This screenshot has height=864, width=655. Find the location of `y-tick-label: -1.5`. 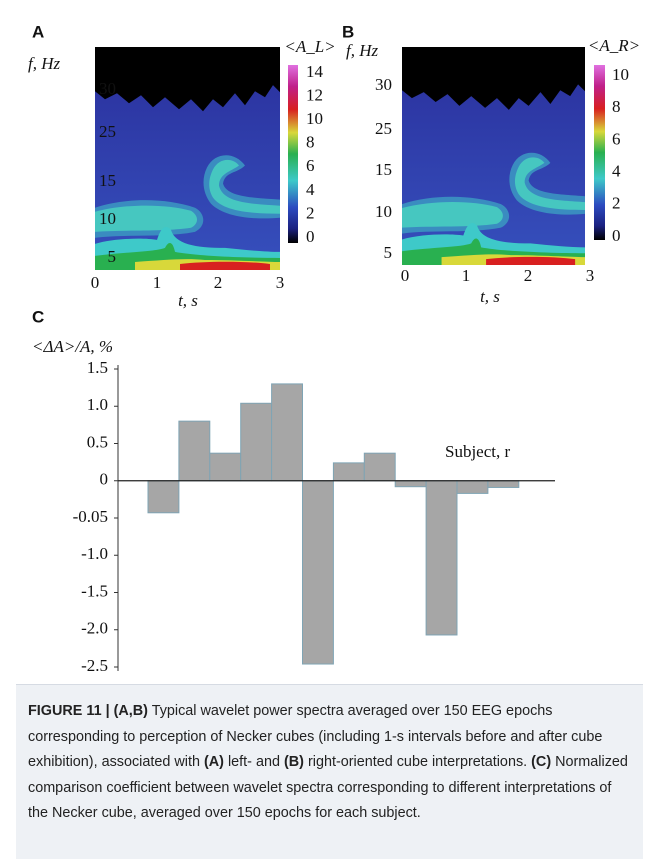

y-tick-label: -1.5 is located at coordinates (94, 590).